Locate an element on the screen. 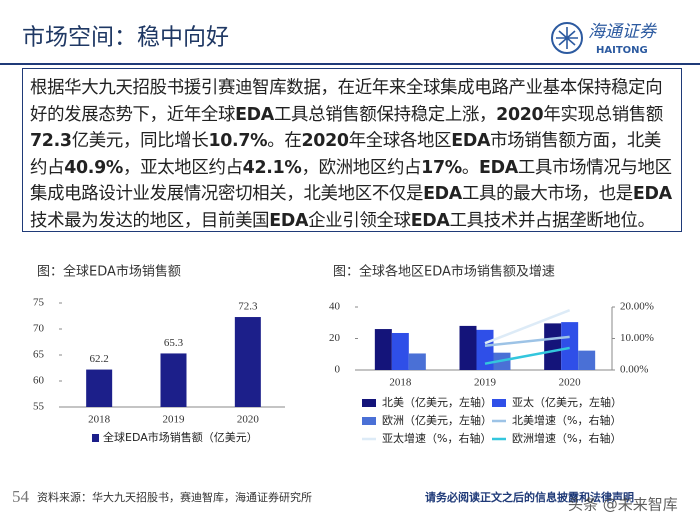 The width and height of the screenshot is (700, 525). y-tick-label: 40 is located at coordinates (335, 307).